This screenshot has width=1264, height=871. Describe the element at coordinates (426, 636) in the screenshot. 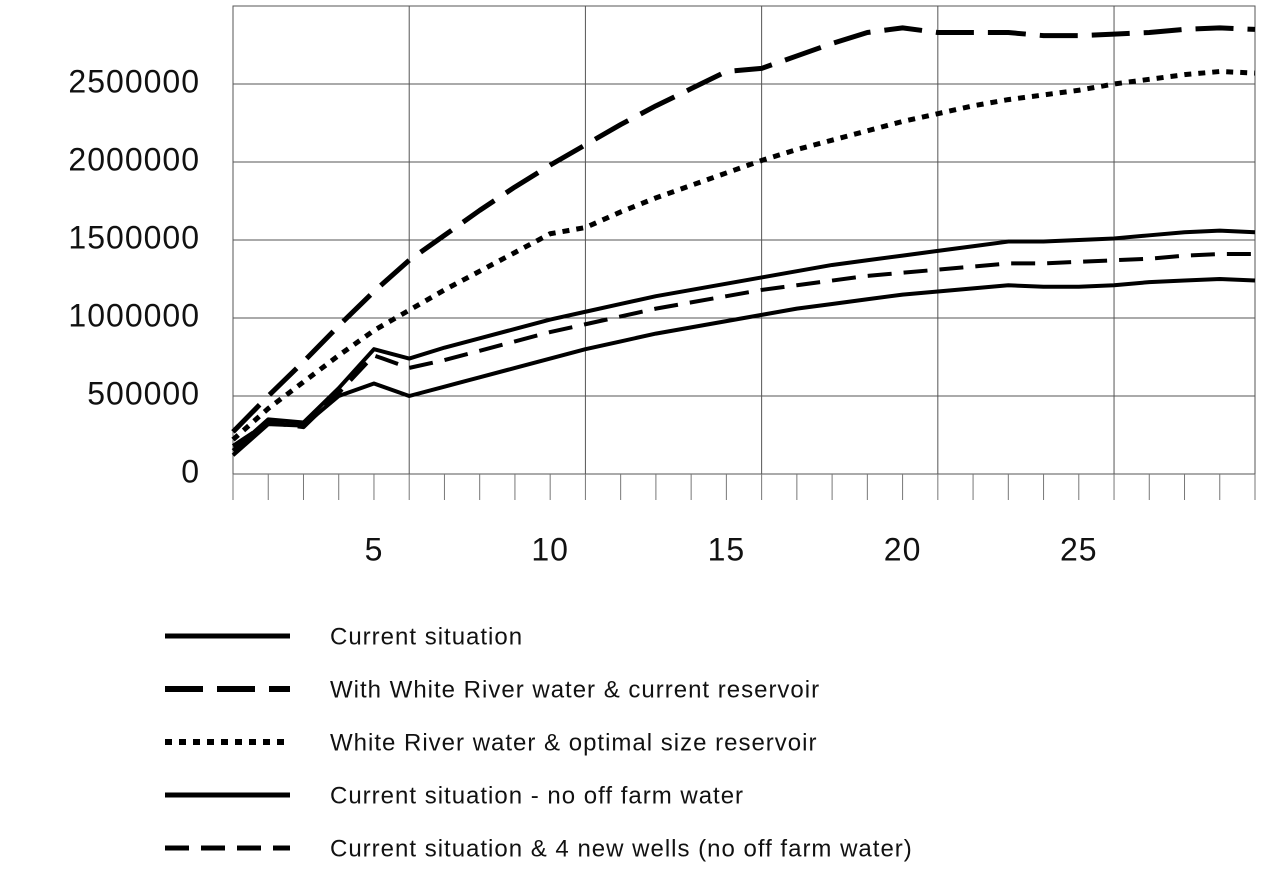

I see `legend-label: Current situation` at that location.